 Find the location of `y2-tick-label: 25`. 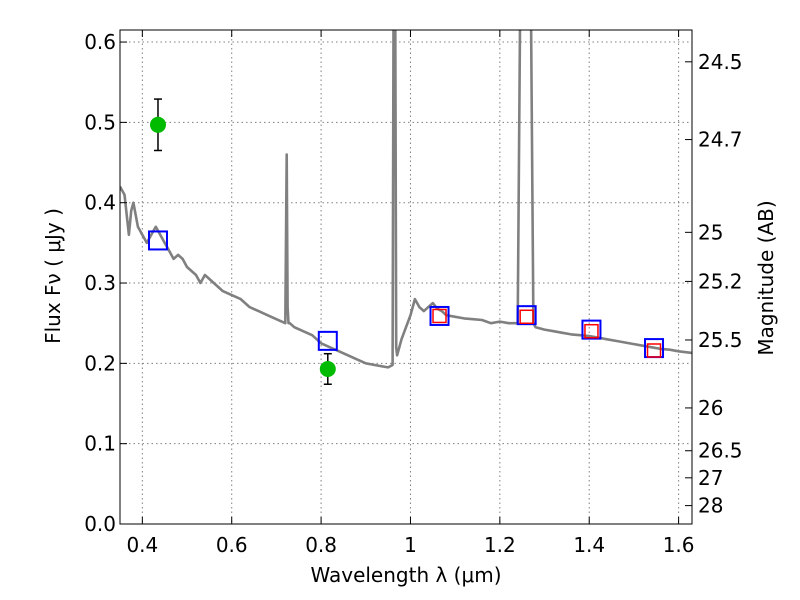

y2-tick-label: 25 is located at coordinates (710, 232).